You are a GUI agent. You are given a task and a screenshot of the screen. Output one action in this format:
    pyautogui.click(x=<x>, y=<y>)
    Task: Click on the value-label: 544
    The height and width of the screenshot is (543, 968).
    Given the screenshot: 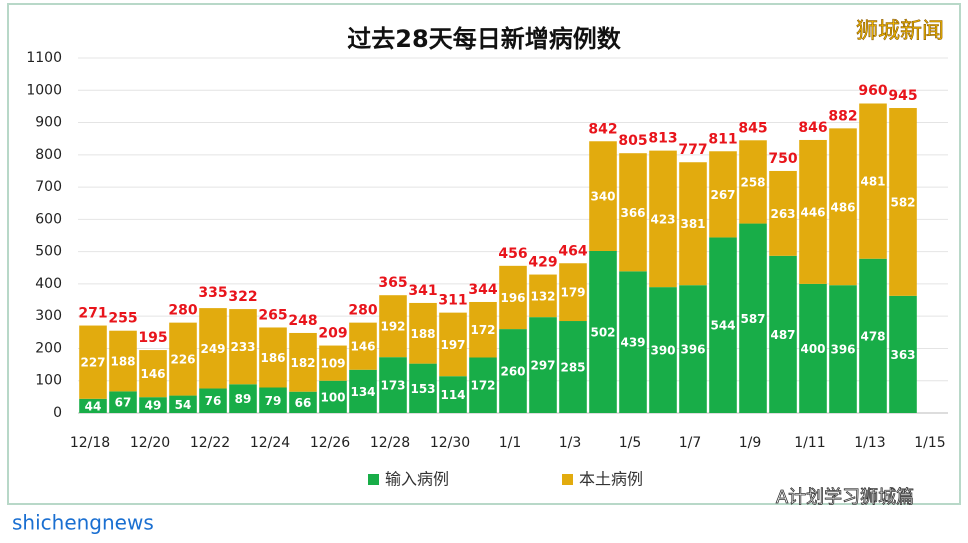 What is the action you would take?
    pyautogui.click(x=722, y=326)
    